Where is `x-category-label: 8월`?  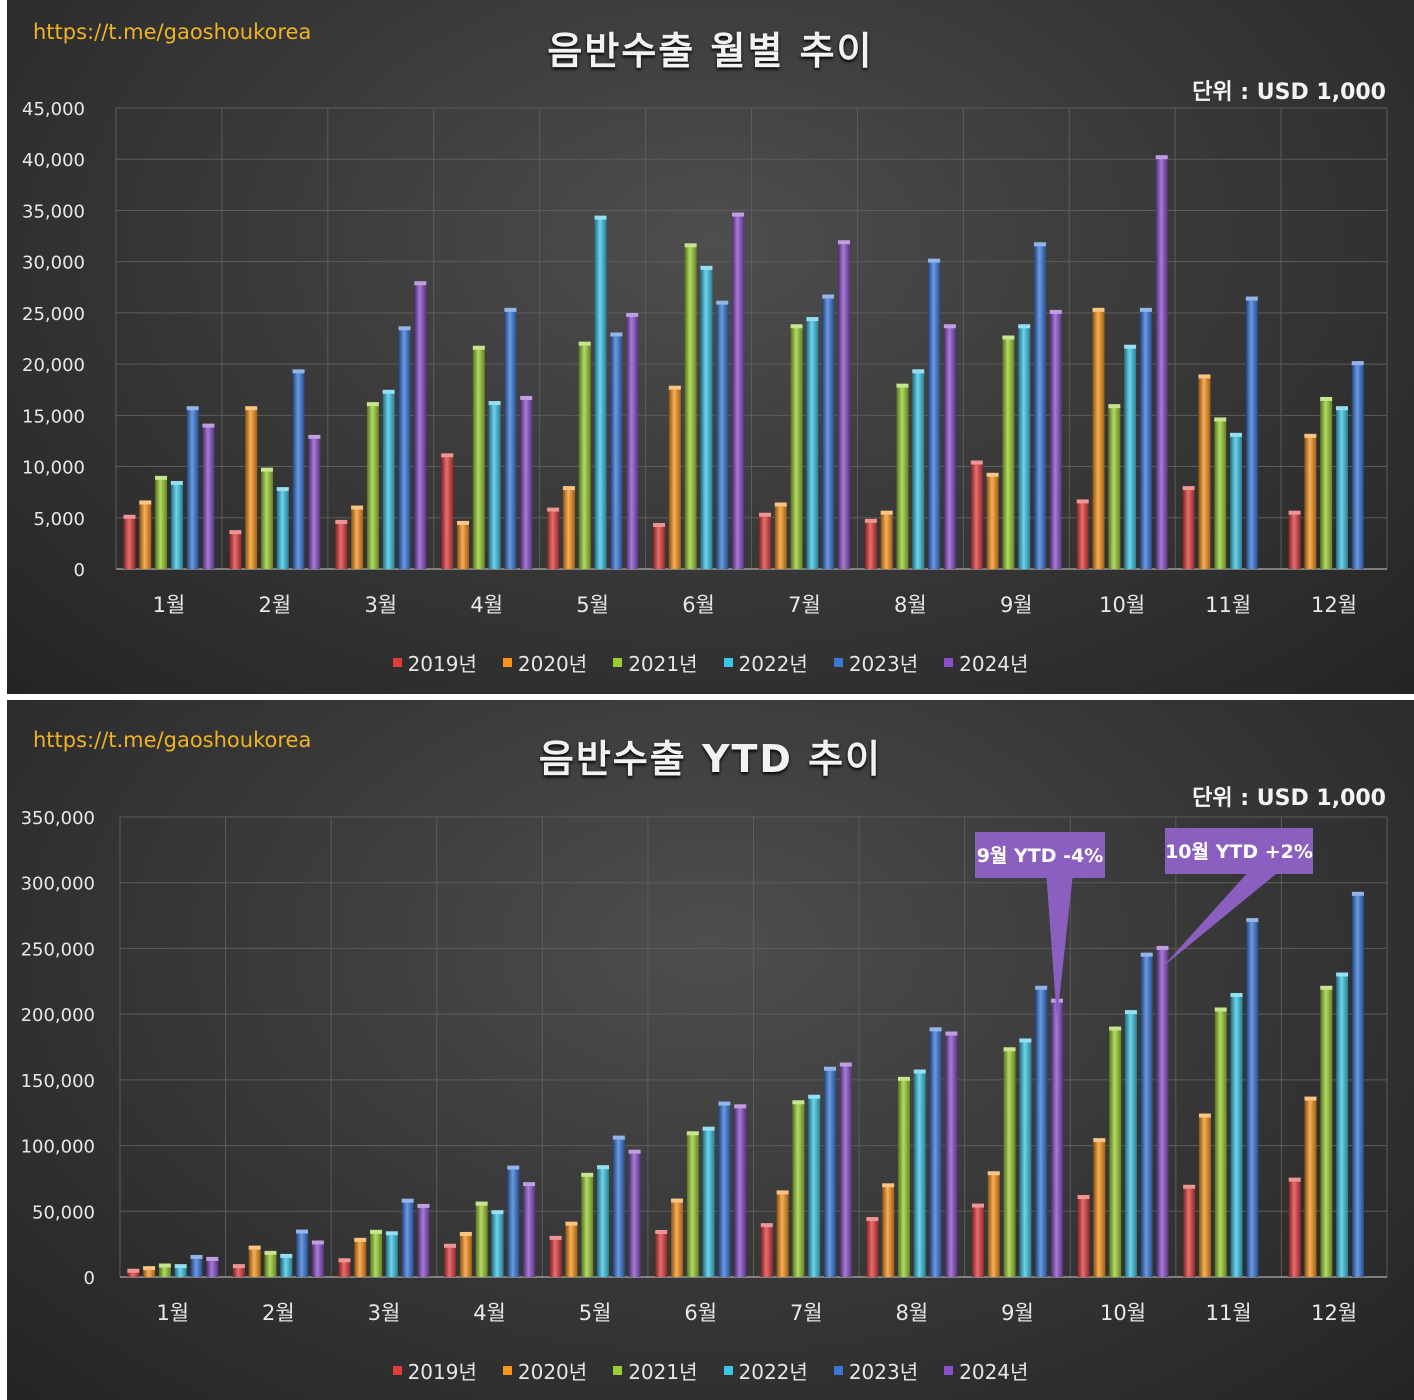
x-category-label: 8월 is located at coordinates (910, 605).